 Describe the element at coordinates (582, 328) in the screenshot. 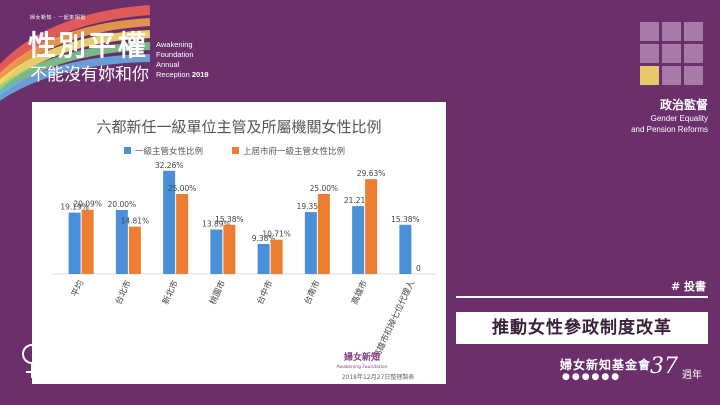

I see `article-title: 推動女性參政制度改革` at that location.